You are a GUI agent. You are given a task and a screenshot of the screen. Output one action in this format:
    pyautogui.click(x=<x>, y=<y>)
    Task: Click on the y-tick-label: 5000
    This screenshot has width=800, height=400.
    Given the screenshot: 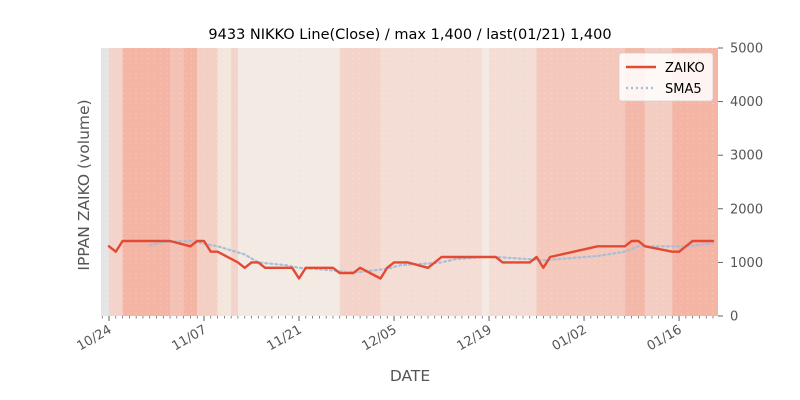 What is the action you would take?
    pyautogui.click(x=746, y=49)
    